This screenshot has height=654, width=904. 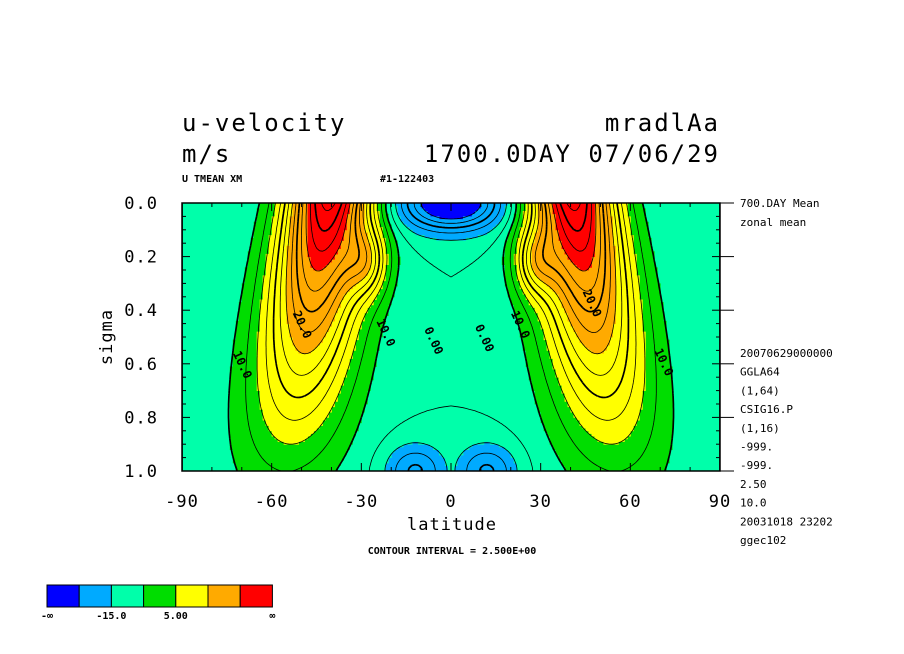 What do you see at coordinates (760, 390) in the screenshot?
I see `side-note: (1,64)` at bounding box center [760, 390].